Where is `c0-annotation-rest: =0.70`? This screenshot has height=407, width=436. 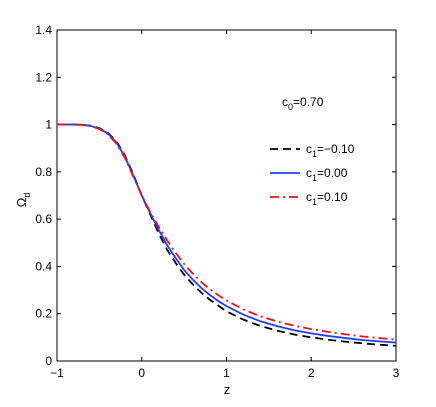 c0-annotation-rest: =0.70 is located at coordinates (308, 102).